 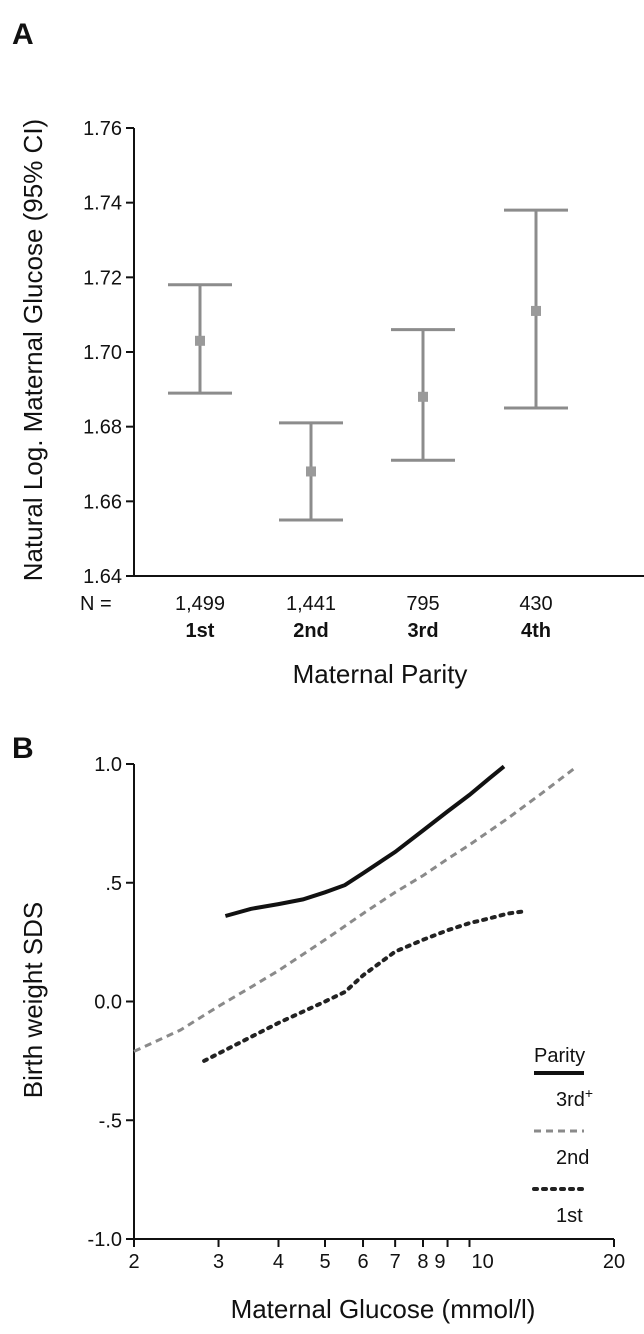 What do you see at coordinates (376, 1256) in the screenshot?
I see `panel-b-x-ticks: 2 3 4 5 6 7 8 9 10 20` at bounding box center [376, 1256].